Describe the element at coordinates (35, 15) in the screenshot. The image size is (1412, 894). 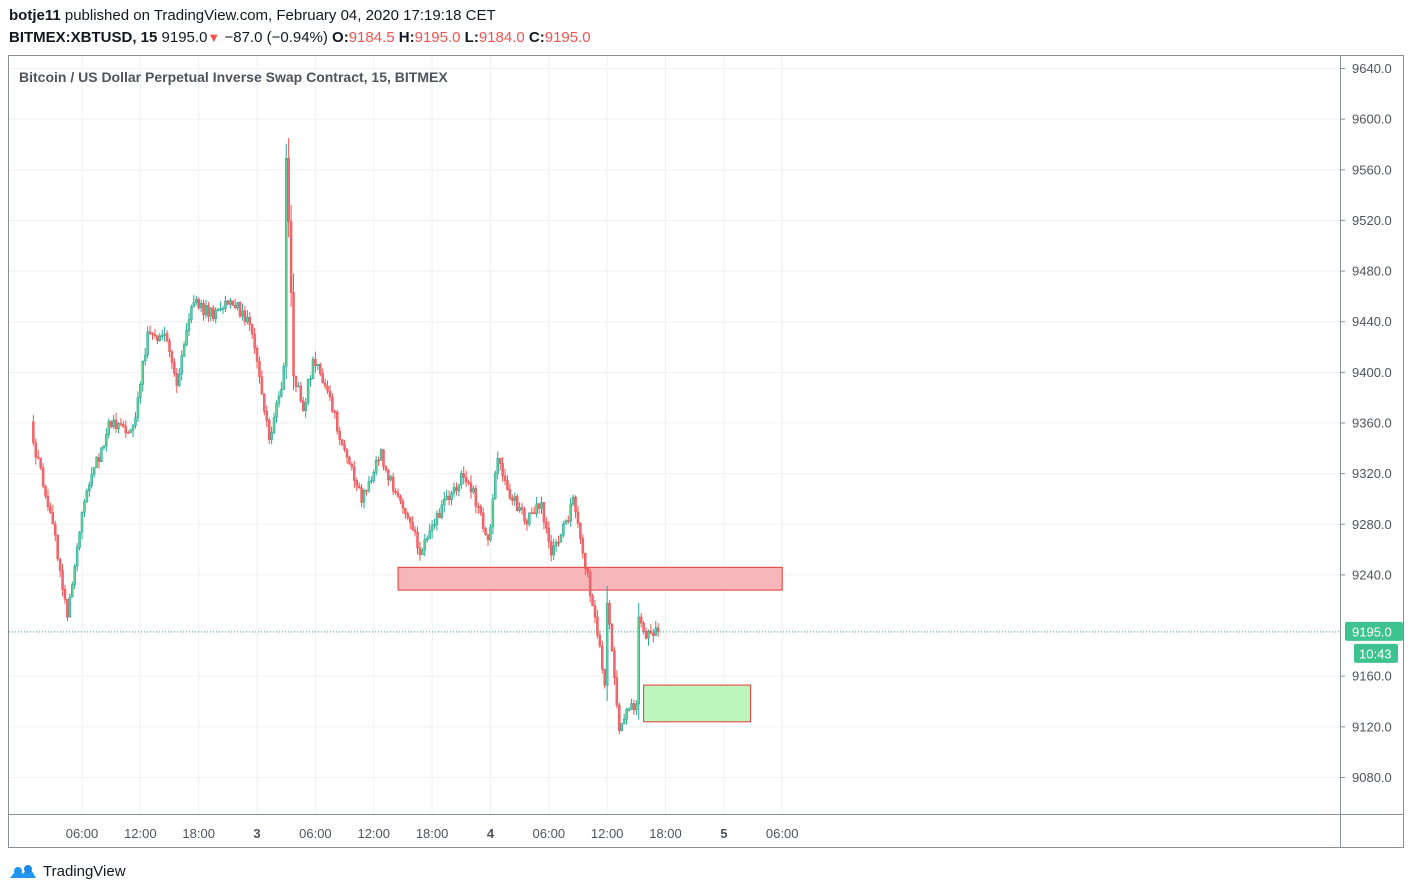
I see `author-name: botje11` at that location.